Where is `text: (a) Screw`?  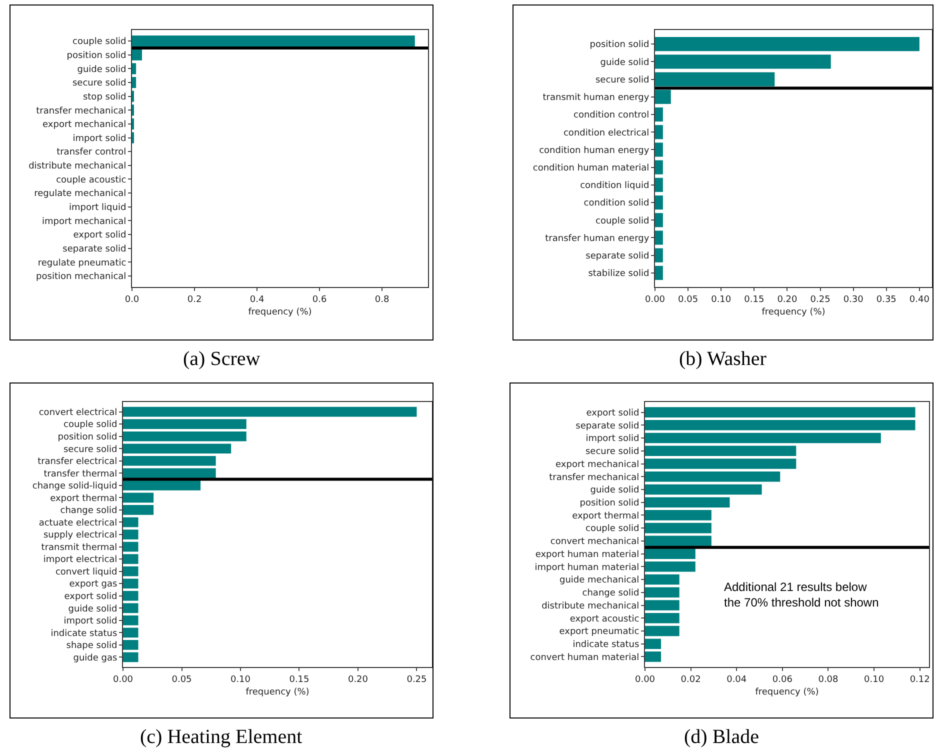 text: (a) Screw is located at coordinates (222, 359).